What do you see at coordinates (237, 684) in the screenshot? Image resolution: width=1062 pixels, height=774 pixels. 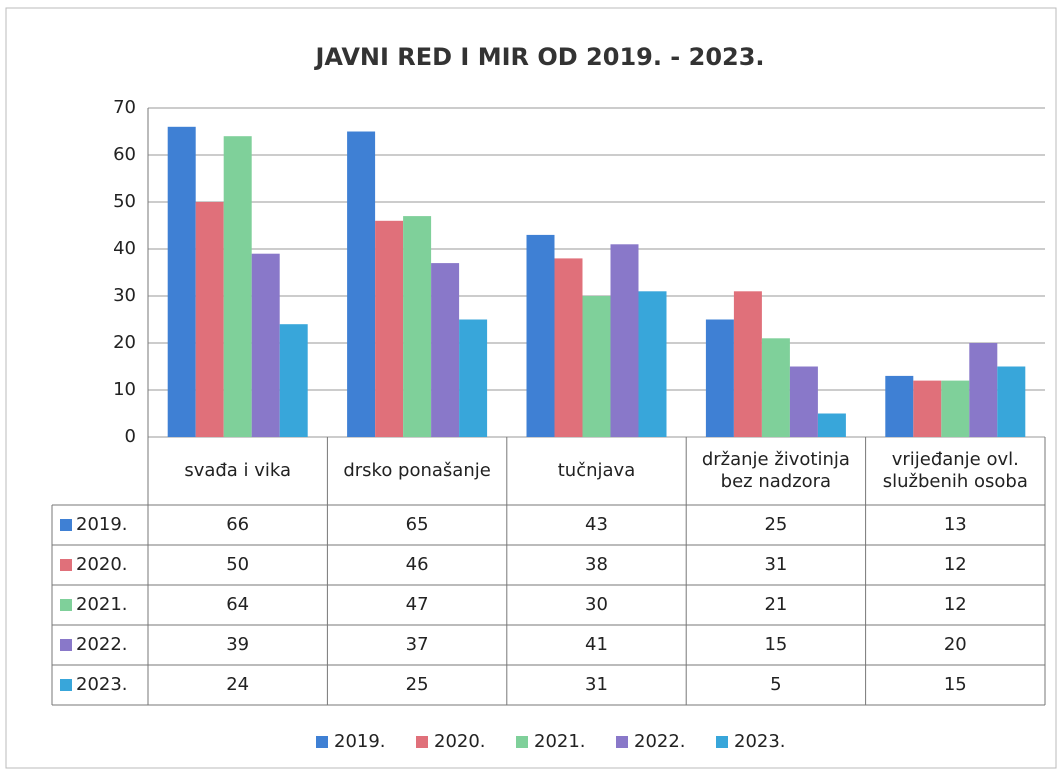 I see `table-value: 24` at bounding box center [237, 684].